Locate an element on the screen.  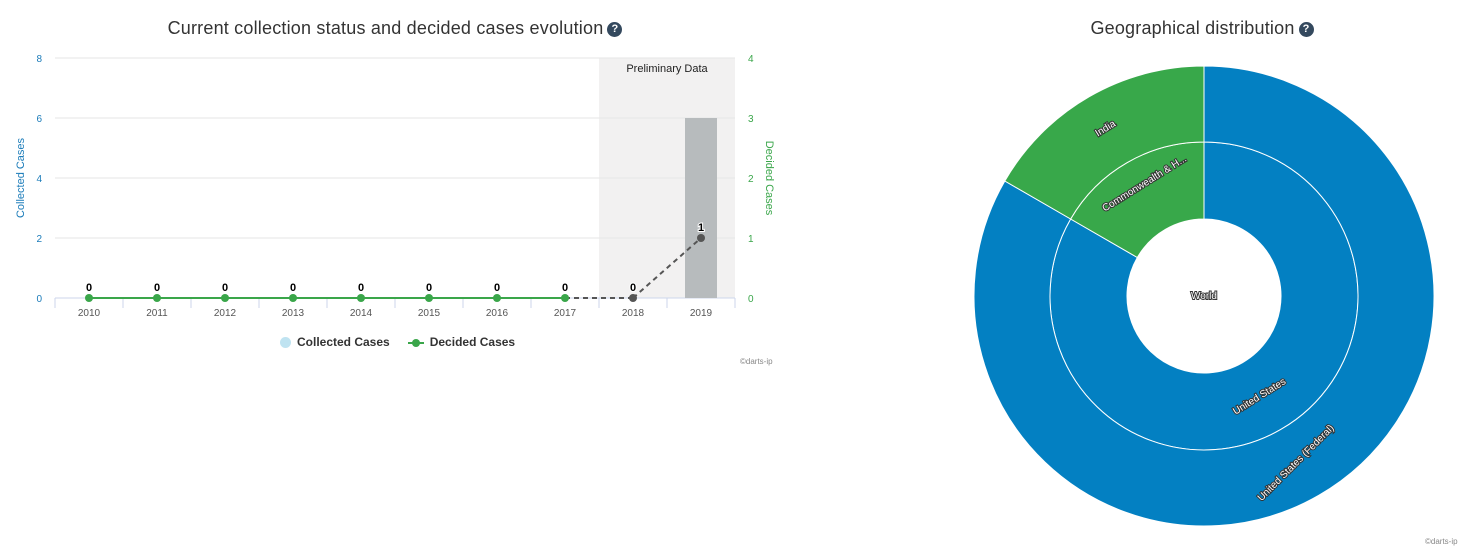
x-tick-label: 2015 is located at coordinates (429, 313).